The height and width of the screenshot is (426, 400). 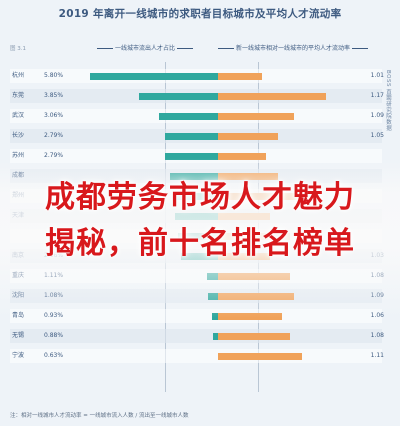 I want to click on right-column-header-text: 新一线城市相对一线城市的平均人才流动率, so click(x=293, y=48).